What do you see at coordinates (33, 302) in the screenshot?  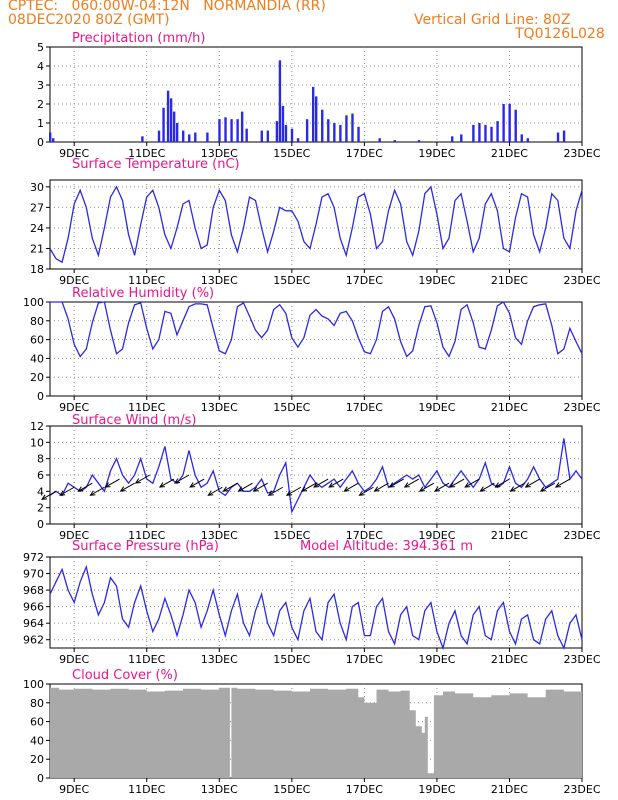 I see `y-tick-label: 100` at bounding box center [33, 302].